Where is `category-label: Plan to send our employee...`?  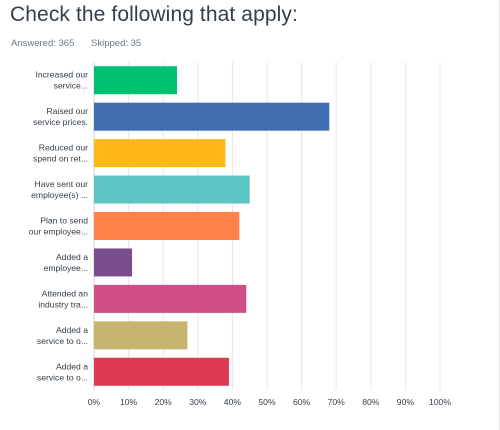 category-label: Plan to send our employee... is located at coordinates (58, 226).